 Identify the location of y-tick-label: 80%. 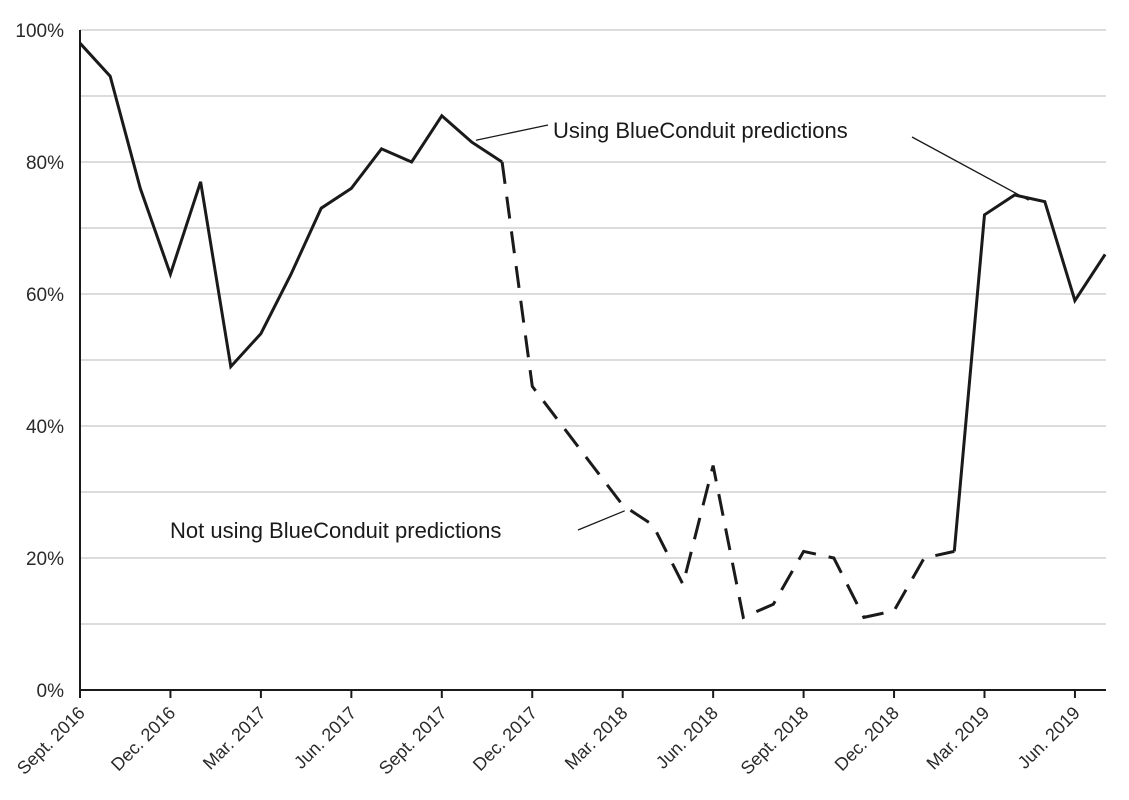
(45, 163).